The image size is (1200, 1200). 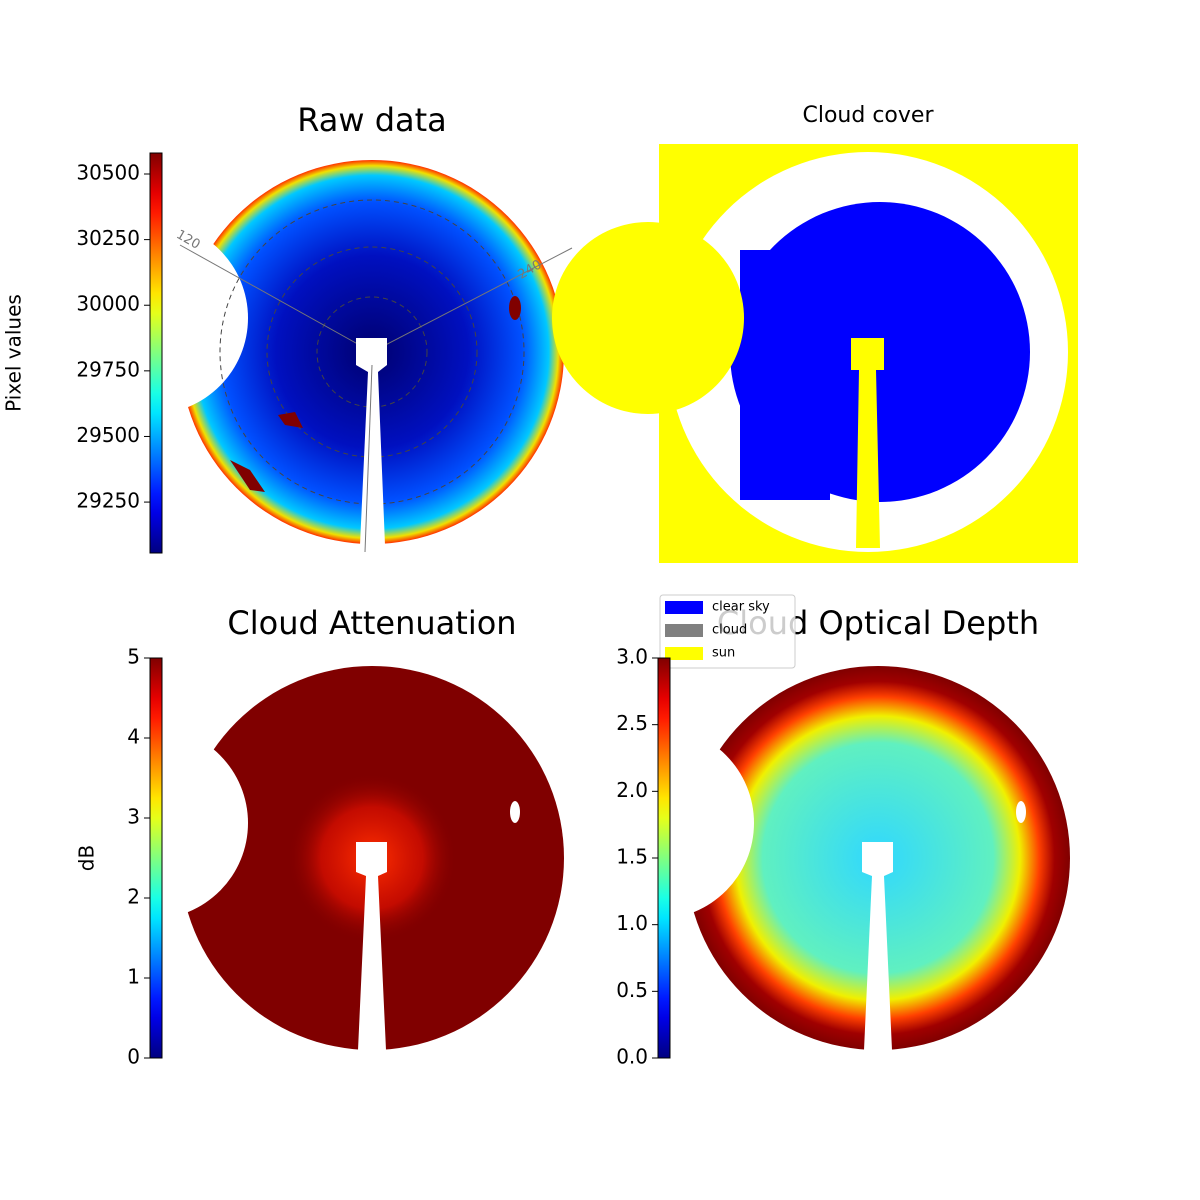 I want to click on legend-label: cloud, so click(x=729, y=630).